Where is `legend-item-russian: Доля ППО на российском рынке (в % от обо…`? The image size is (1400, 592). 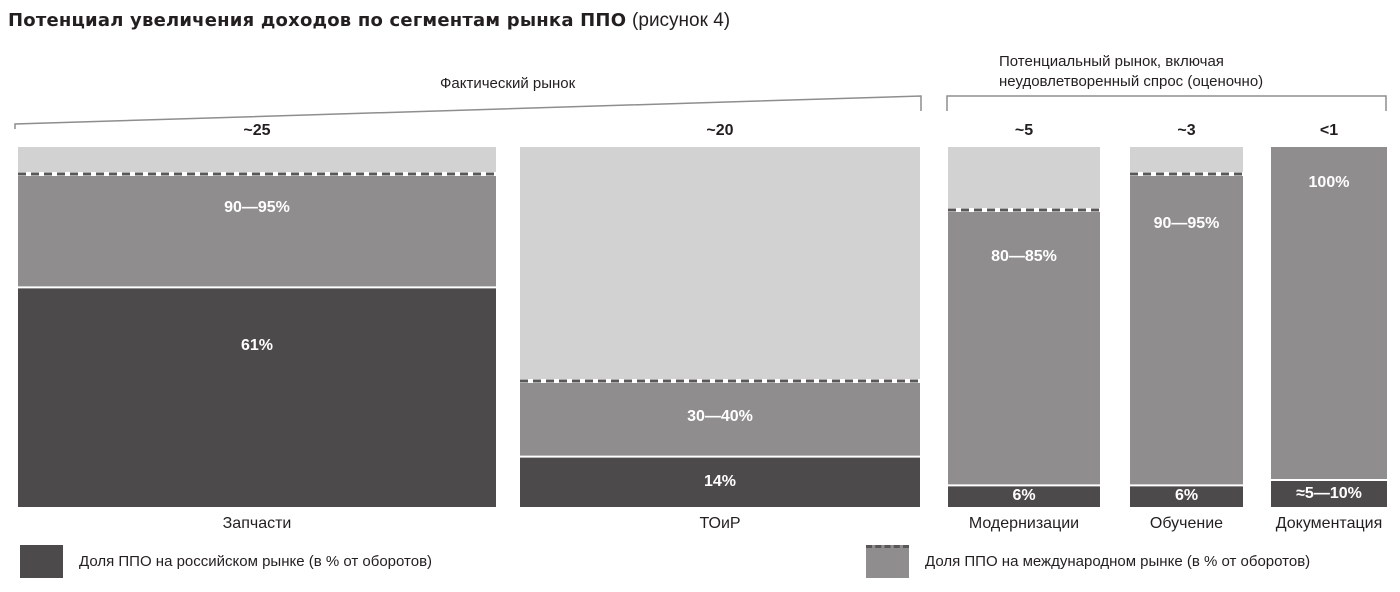
legend-item-russian: Доля ППО на российском рынке (в % от обо… is located at coordinates (226, 561).